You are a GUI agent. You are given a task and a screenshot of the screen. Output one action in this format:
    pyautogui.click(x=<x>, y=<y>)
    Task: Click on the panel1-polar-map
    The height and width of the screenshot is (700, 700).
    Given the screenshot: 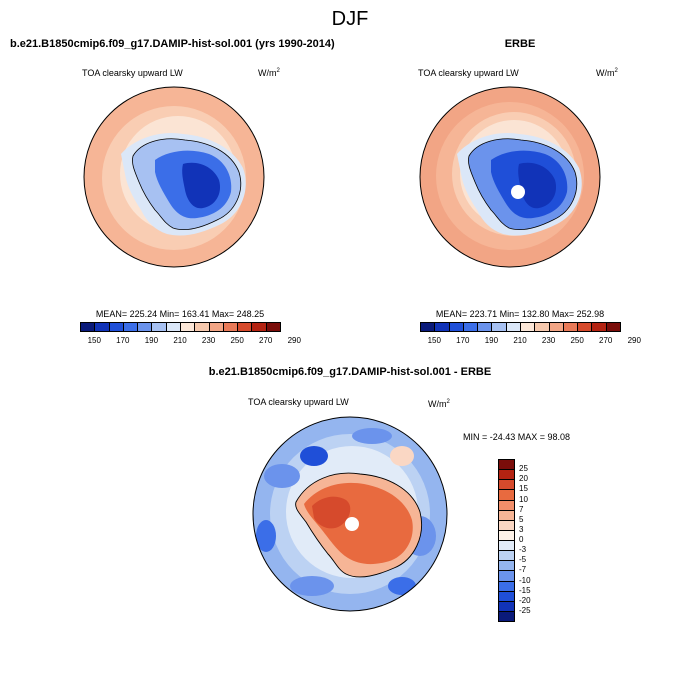 What is the action you would take?
    pyautogui.click(x=174, y=177)
    